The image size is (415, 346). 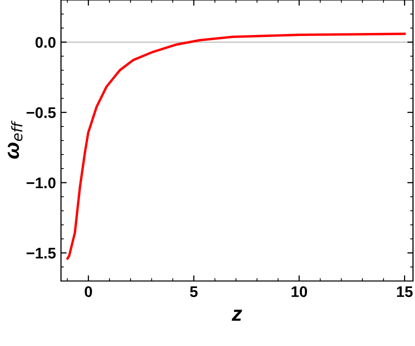 I want to click on y-tick-label: −1.5, so click(x=41, y=253).